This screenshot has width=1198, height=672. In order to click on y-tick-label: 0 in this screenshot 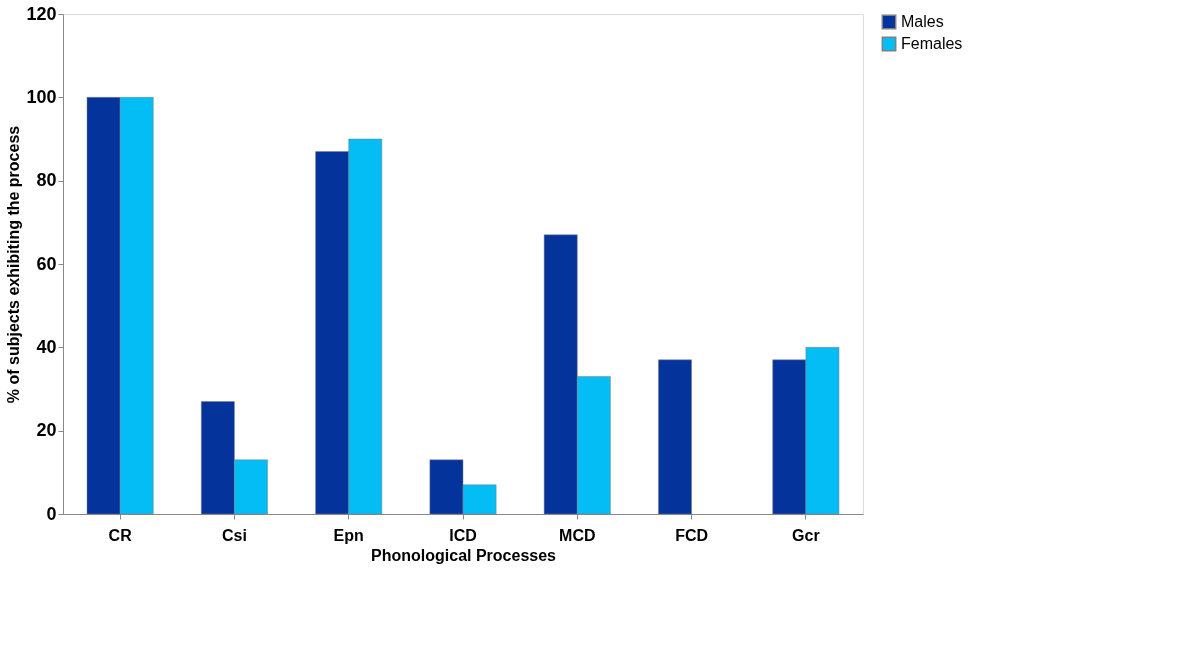, I will do `click(51, 513)`.